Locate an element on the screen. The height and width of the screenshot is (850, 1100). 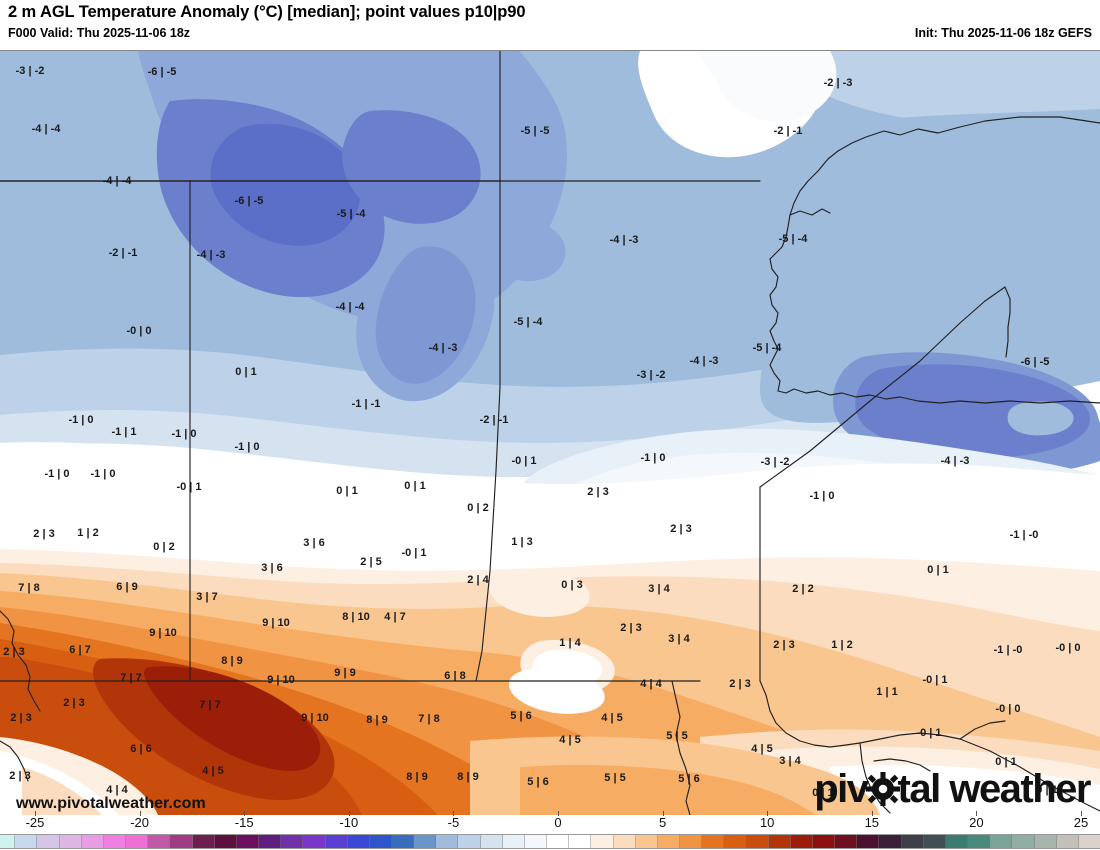
point-value-label: 7 | 7 is located at coordinates (131, 678).